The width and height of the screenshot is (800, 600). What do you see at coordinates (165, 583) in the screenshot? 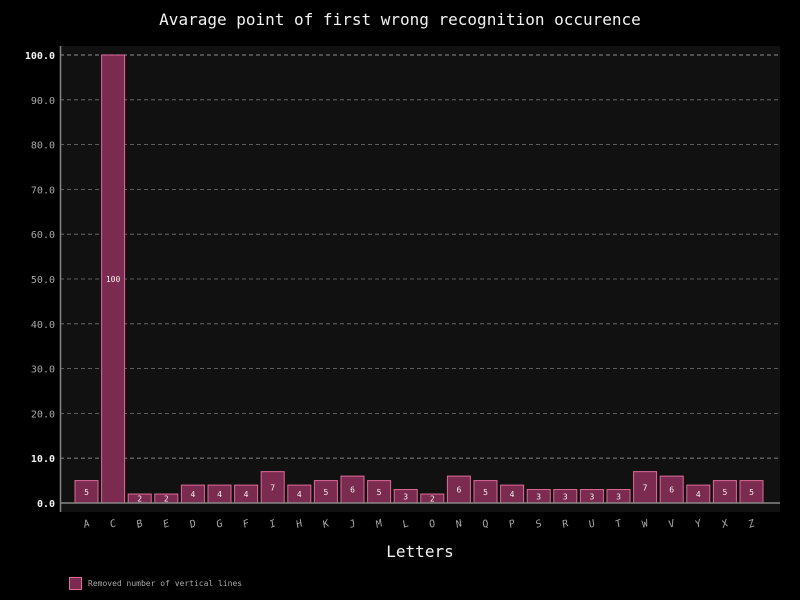
I see `legend-label: Removed number of vertical lines` at bounding box center [165, 583].